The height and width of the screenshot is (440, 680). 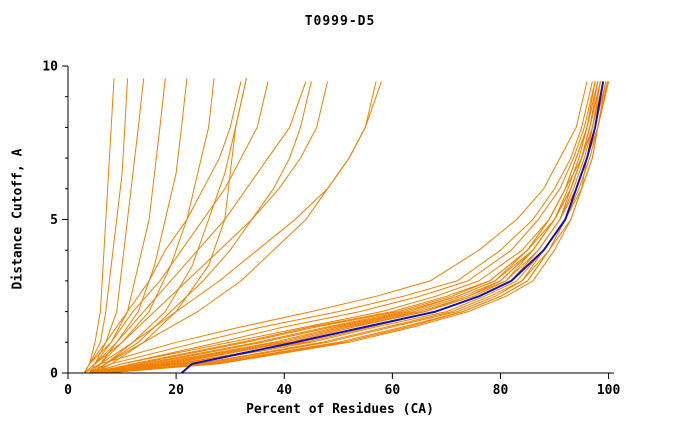 I want to click on x-tick-label: 40, so click(x=284, y=390).